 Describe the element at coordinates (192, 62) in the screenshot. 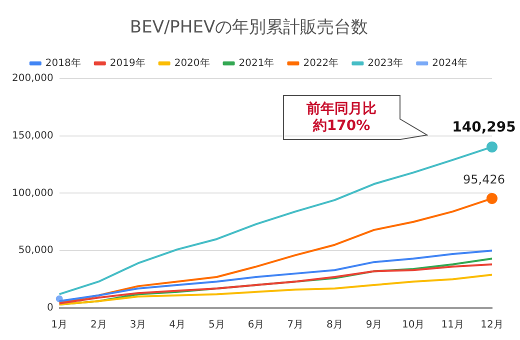

I see `legend-label: 2020年` at that location.